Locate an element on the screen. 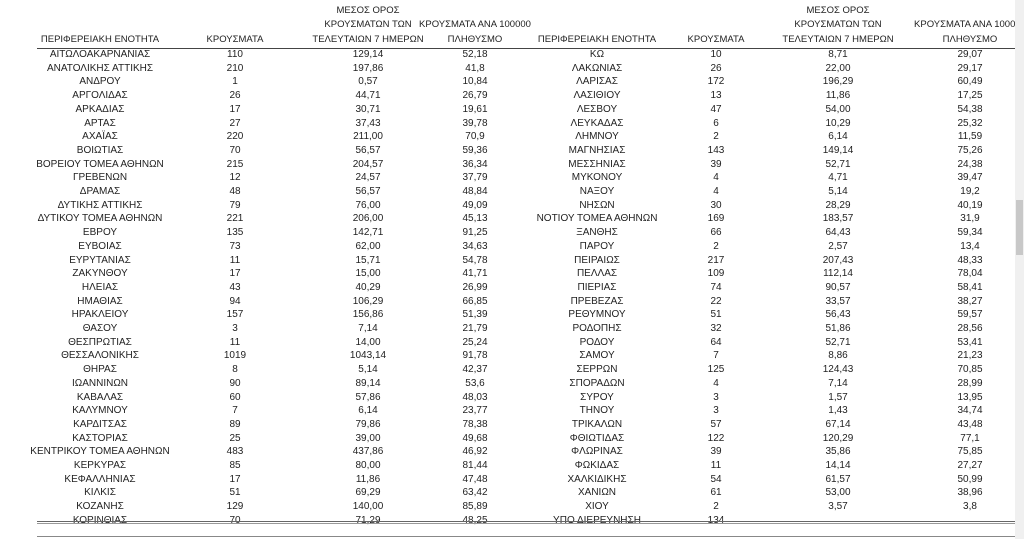 This screenshot has height=539, width=1024. avg-cell: 15,71 is located at coordinates (368, 260).